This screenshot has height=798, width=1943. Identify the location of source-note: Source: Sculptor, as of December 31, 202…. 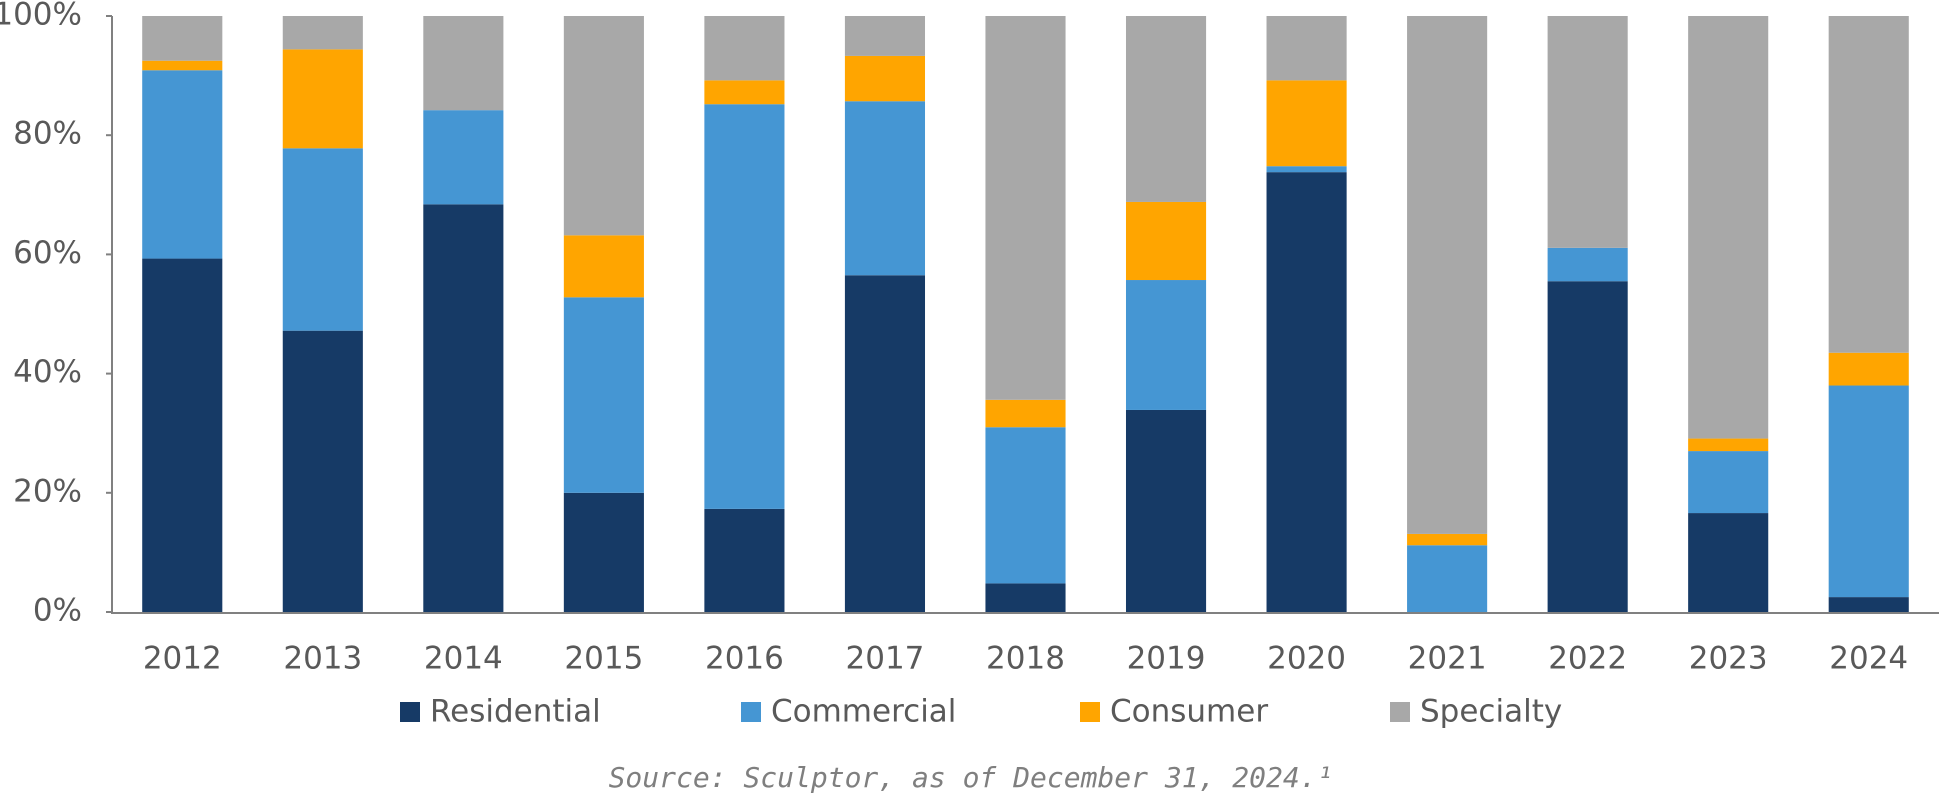
(971, 777).